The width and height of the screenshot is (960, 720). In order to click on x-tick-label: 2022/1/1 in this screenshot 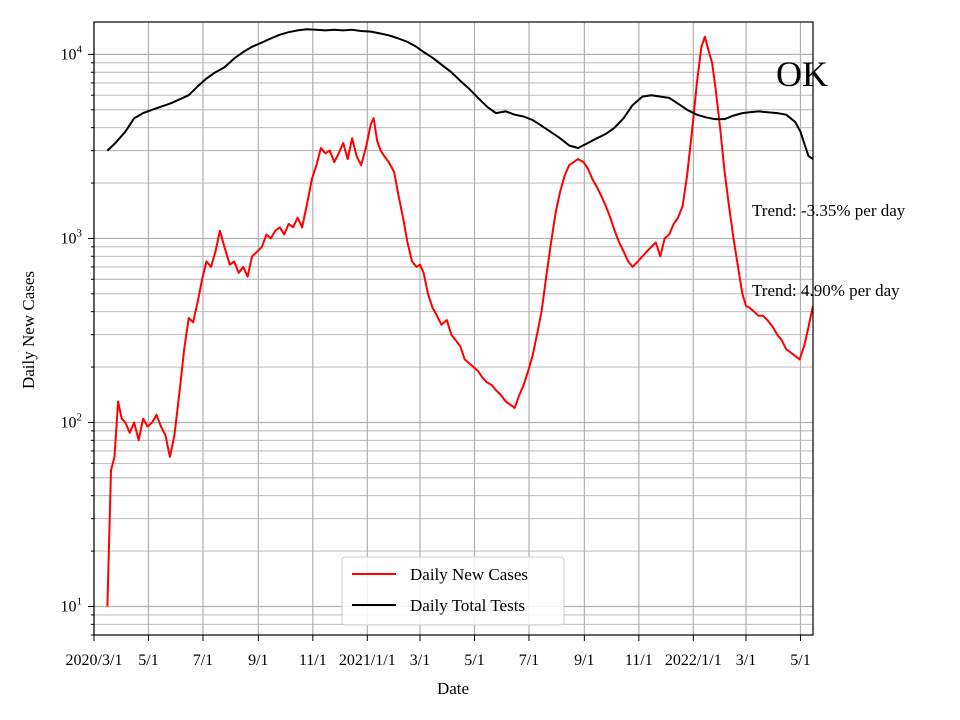, I will do `click(693, 660)`.